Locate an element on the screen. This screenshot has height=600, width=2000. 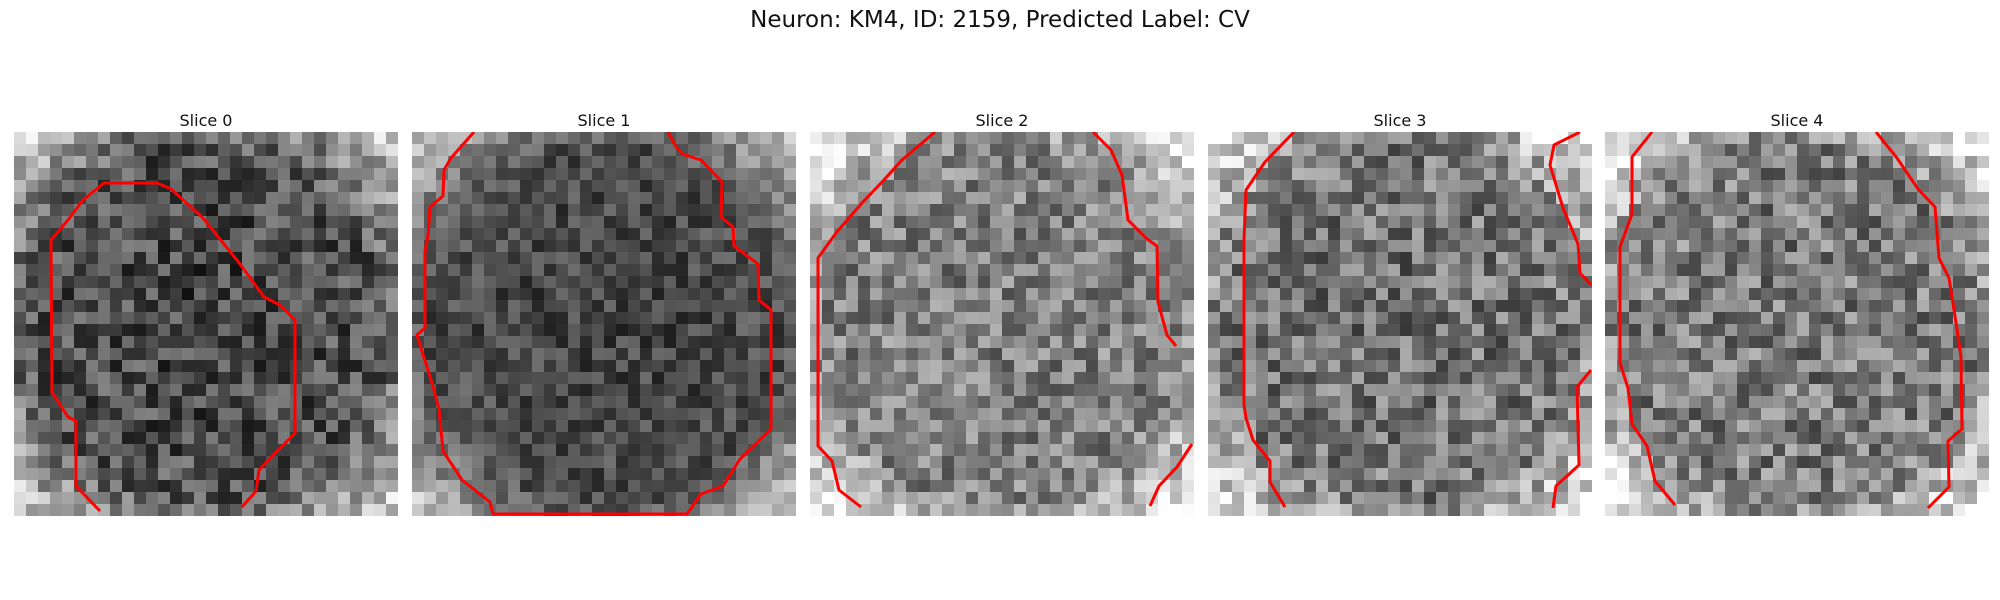
slice-title-2: Slice 2 is located at coordinates (1002, 120).